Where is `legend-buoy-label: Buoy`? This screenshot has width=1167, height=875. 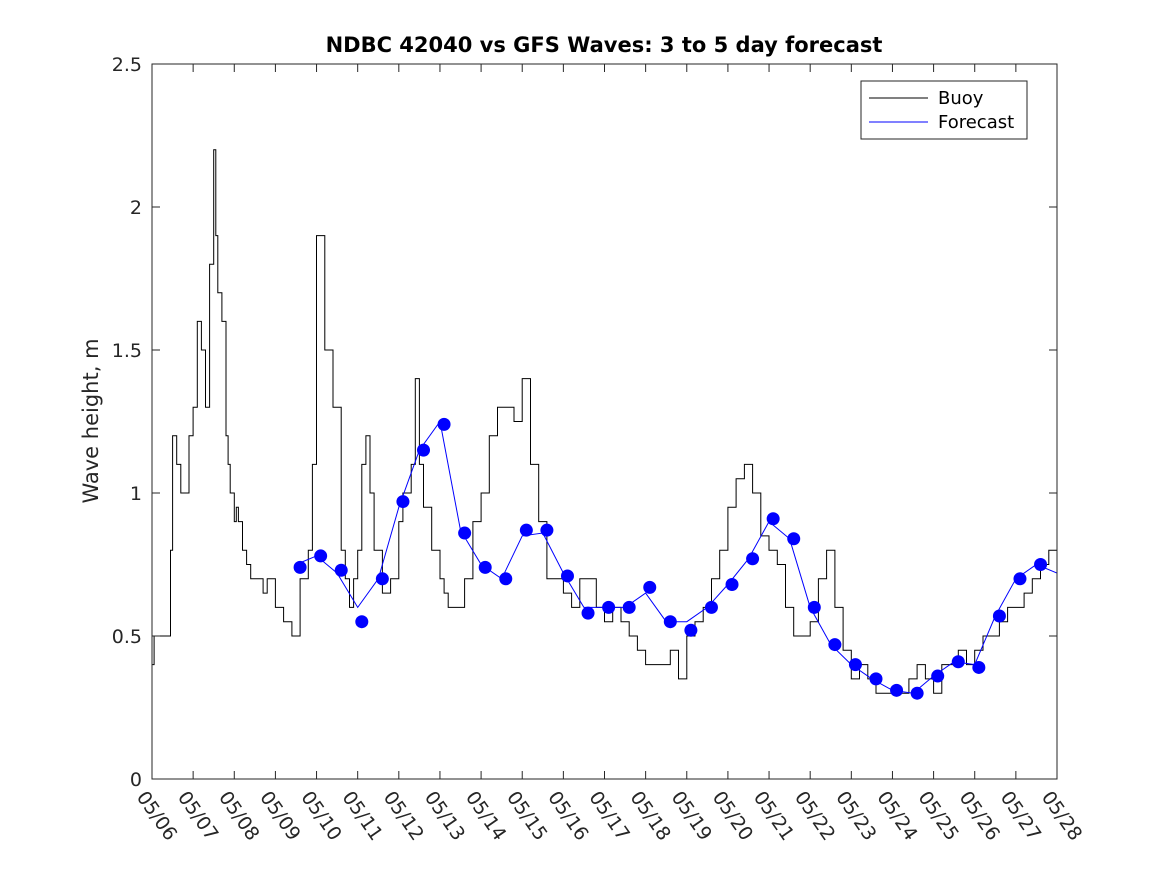
legend-buoy-label: Buoy is located at coordinates (961, 98).